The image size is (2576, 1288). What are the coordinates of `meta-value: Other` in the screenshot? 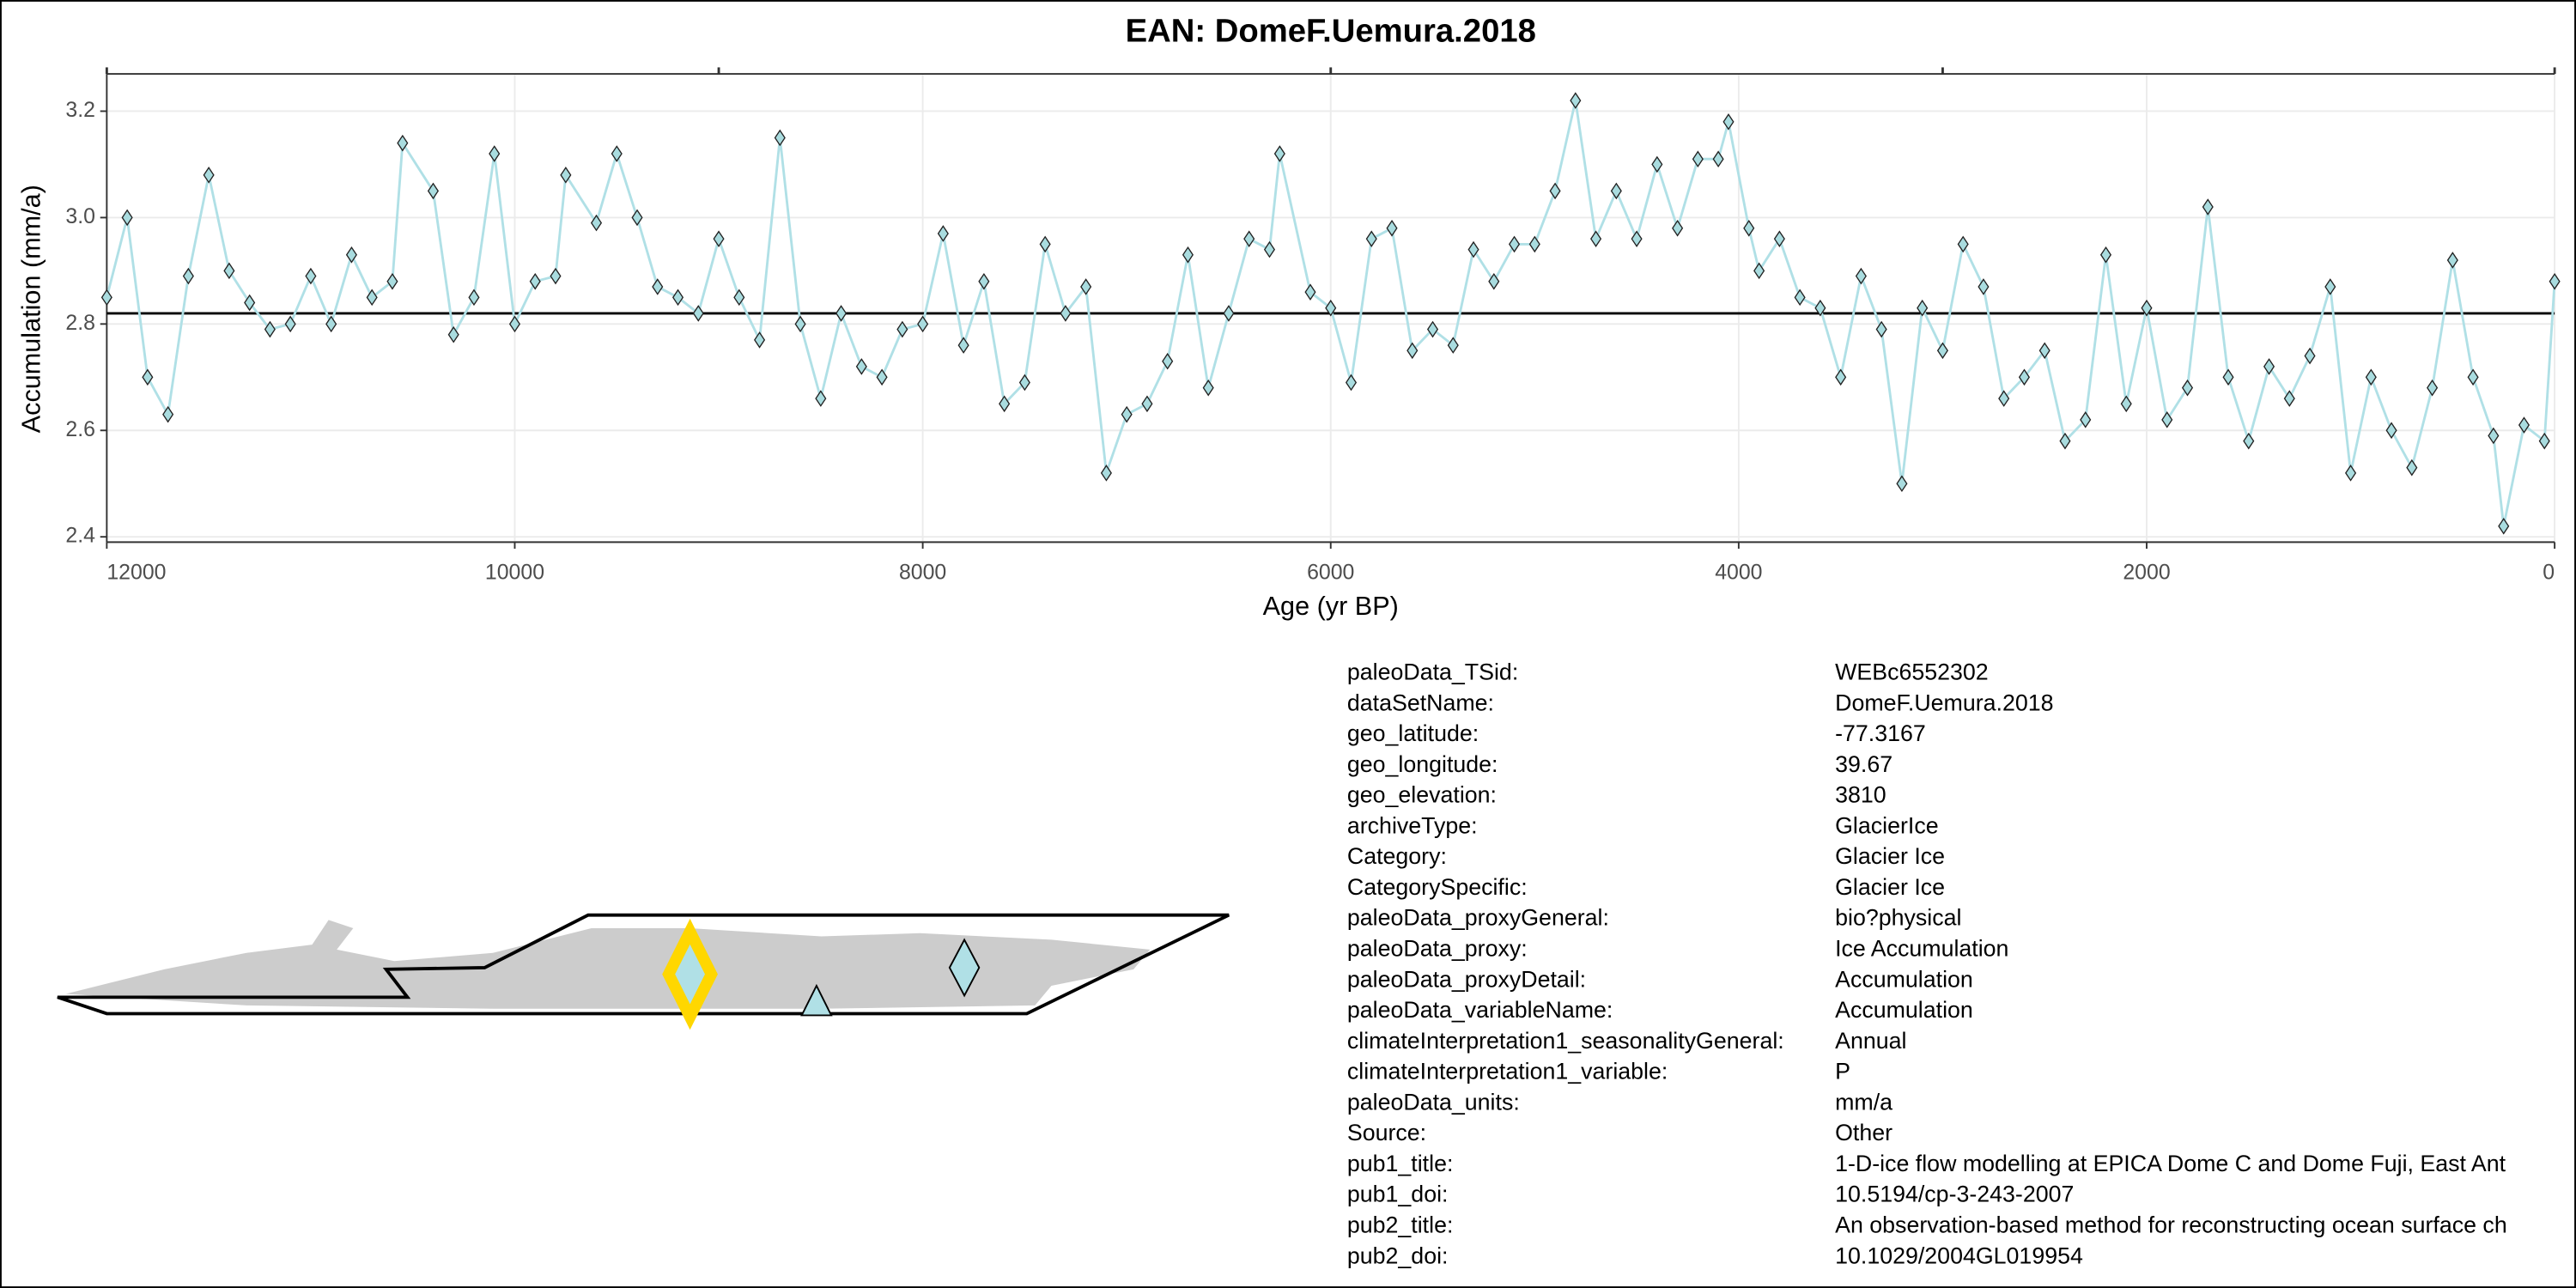 It's located at (1864, 1133).